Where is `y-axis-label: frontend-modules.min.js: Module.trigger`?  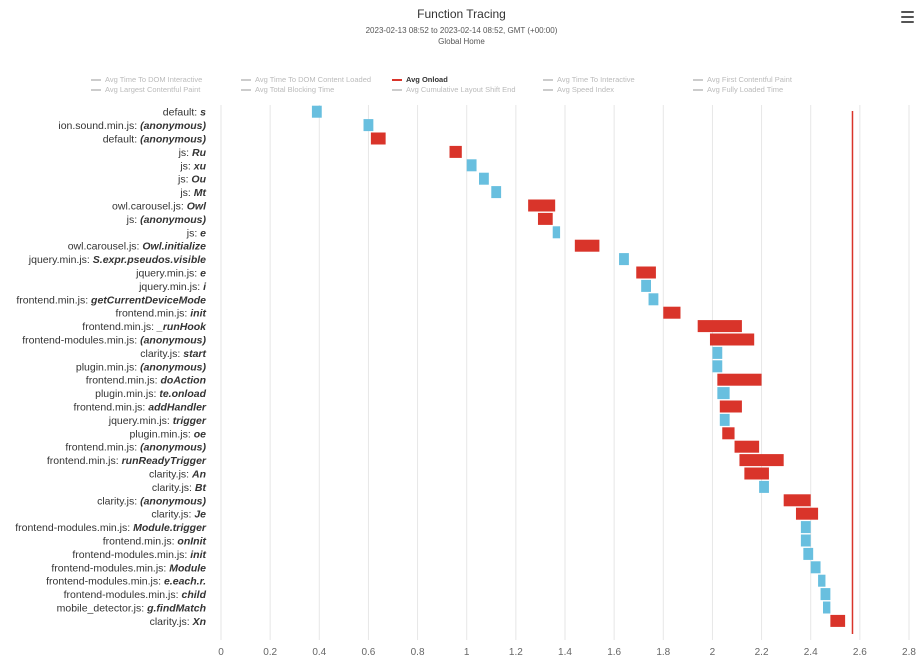
y-axis-label: frontend-modules.min.js: Module.trigger is located at coordinates (111, 528).